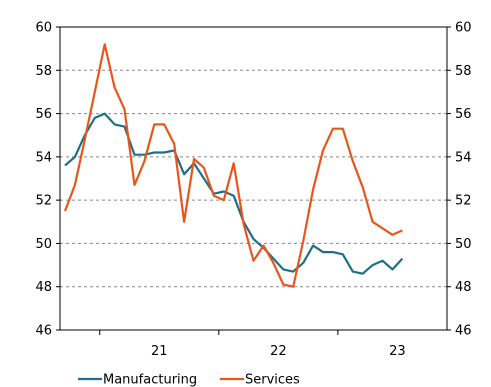 This screenshot has width=491, height=387. Describe the element at coordinates (43, 157) in the screenshot. I see `y-tick-label-left: 54` at that location.